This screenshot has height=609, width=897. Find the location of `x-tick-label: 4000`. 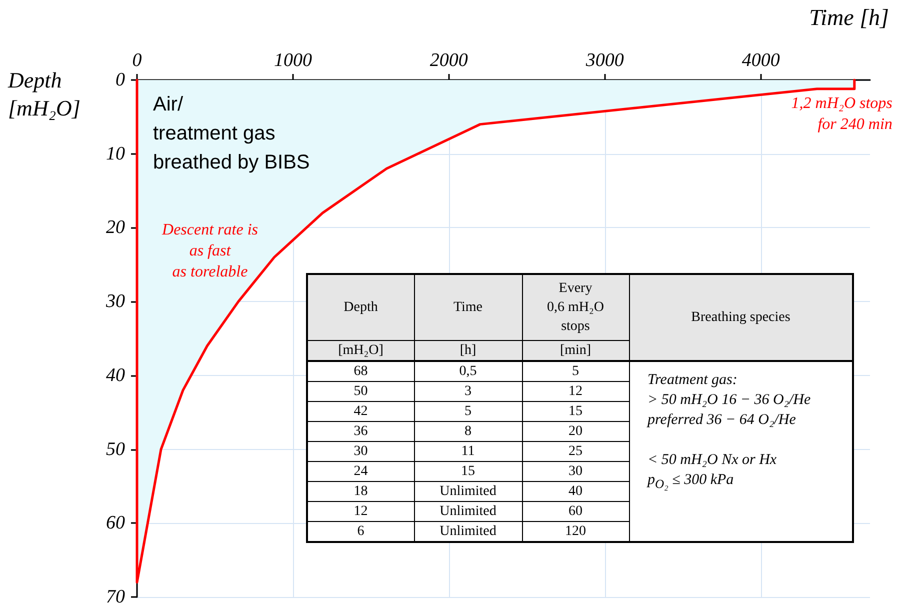

x-tick-label: 4000 is located at coordinates (761, 60).